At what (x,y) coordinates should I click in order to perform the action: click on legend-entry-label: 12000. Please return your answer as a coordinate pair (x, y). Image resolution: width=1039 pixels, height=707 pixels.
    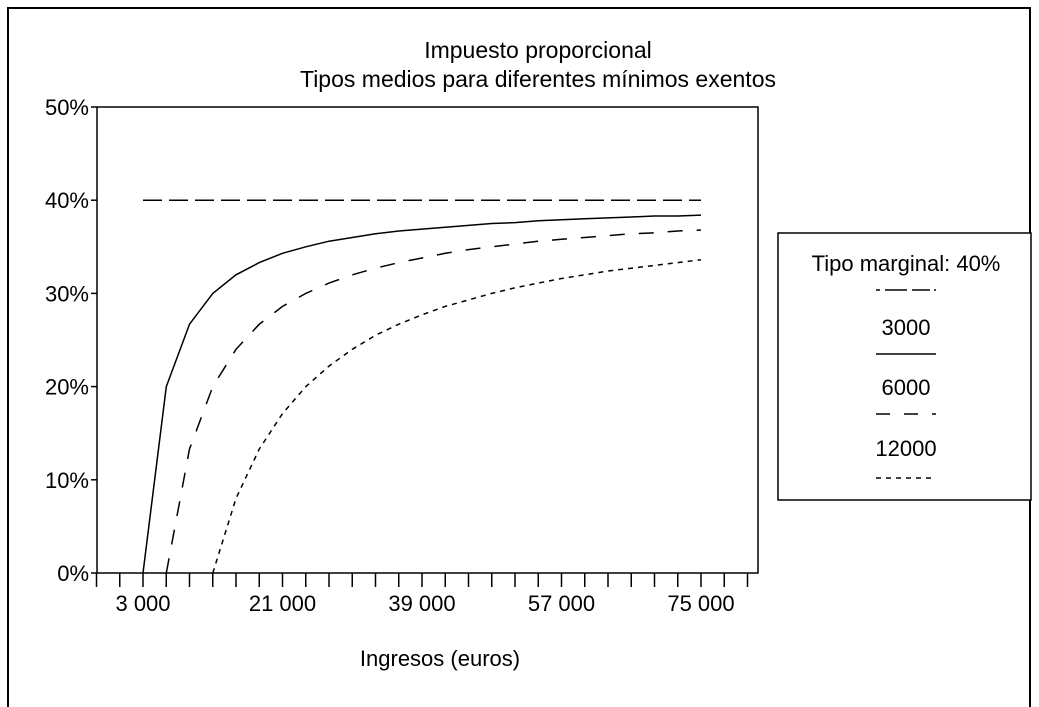
    Looking at the image, I should click on (905, 448).